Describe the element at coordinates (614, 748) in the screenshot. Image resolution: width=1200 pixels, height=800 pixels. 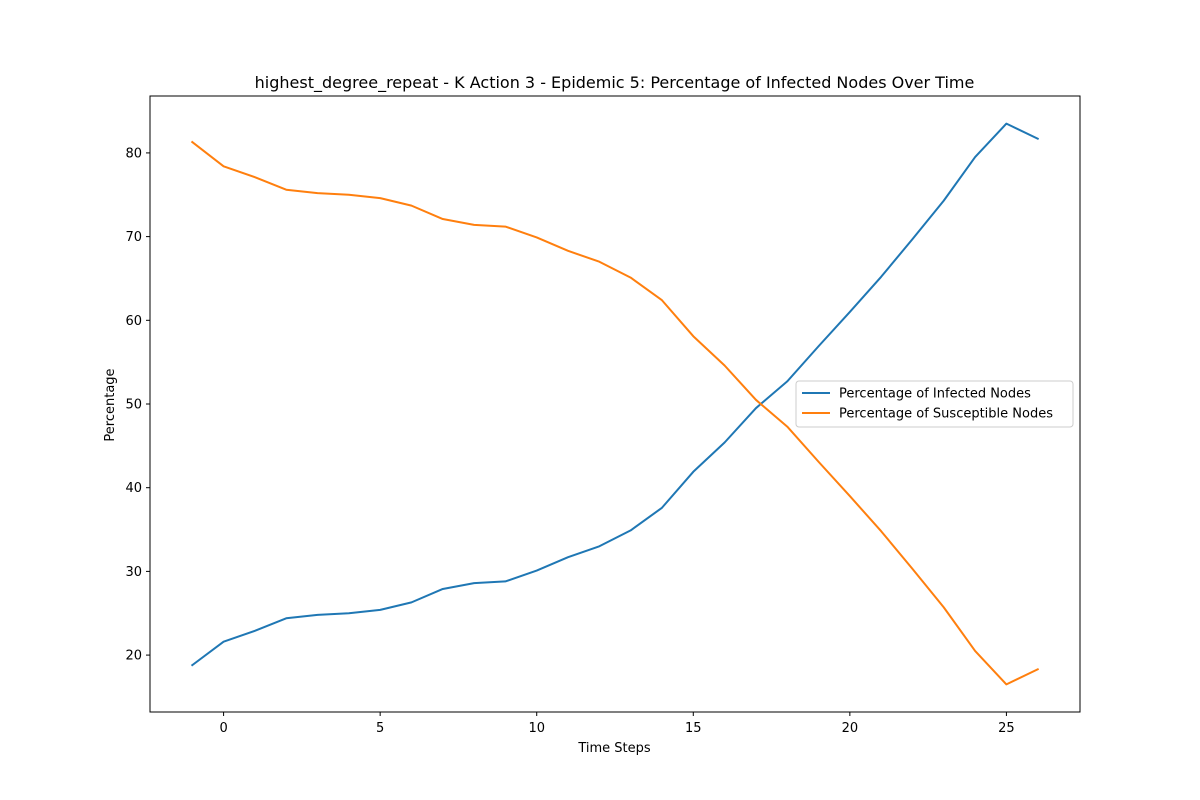
I see `x-axis-title: Time Steps` at that location.